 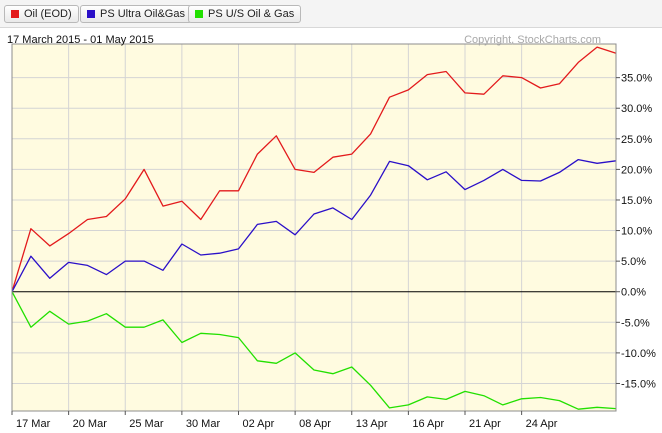 I want to click on y-tick-label: -10.0%, so click(x=638, y=354).